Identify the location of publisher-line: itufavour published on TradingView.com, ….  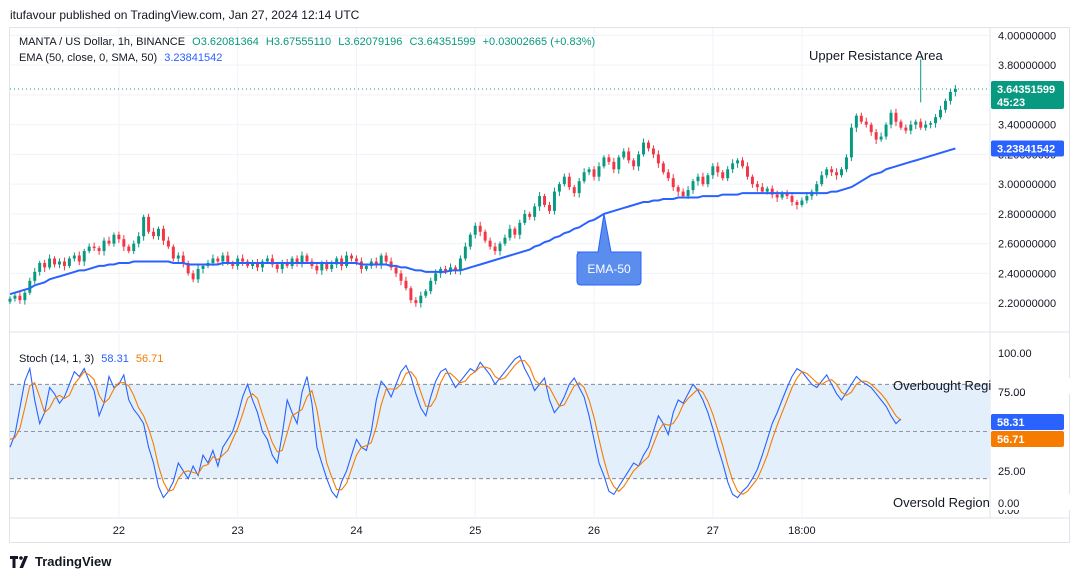
(185, 15).